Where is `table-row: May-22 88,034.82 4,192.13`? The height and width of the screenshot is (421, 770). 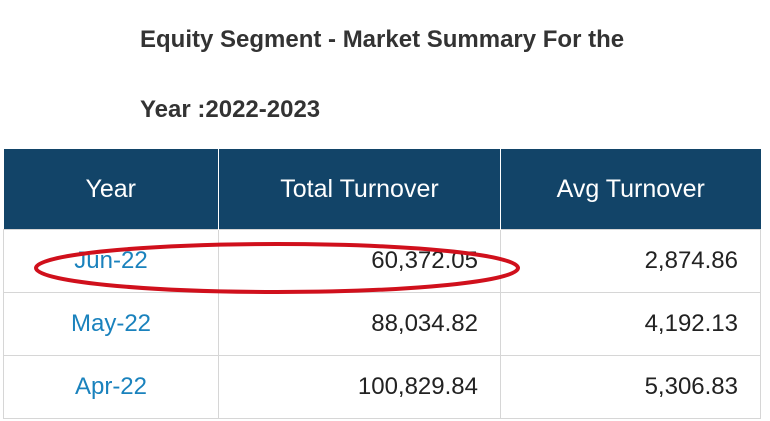 table-row: May-22 88,034.82 4,192.13 is located at coordinates (382, 324).